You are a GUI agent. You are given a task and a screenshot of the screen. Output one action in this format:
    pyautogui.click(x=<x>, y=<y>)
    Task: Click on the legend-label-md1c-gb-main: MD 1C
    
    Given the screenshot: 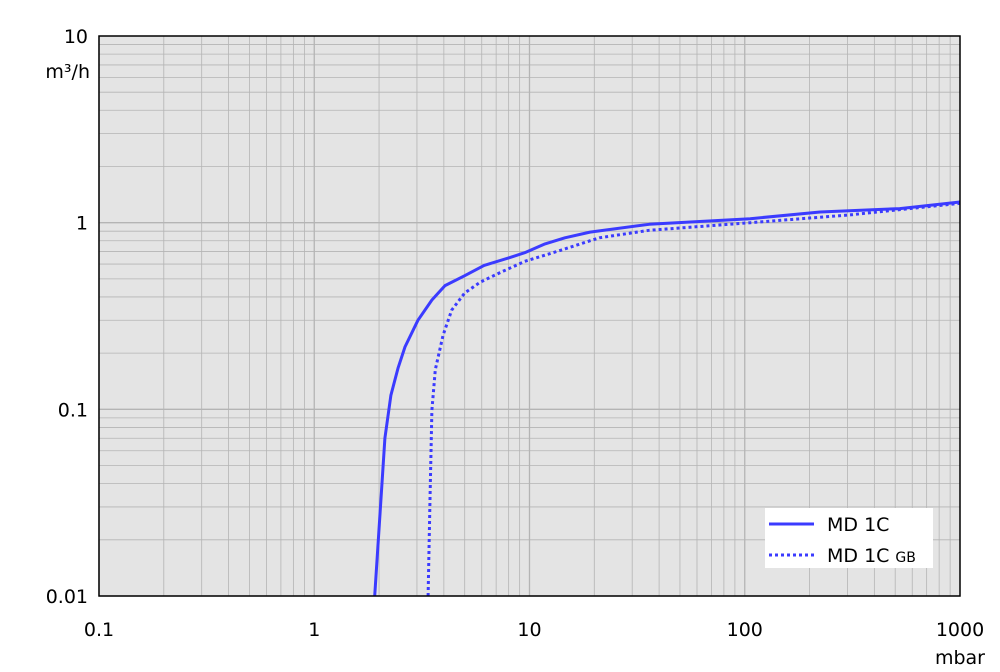 What is the action you would take?
    pyautogui.click(x=858, y=556)
    